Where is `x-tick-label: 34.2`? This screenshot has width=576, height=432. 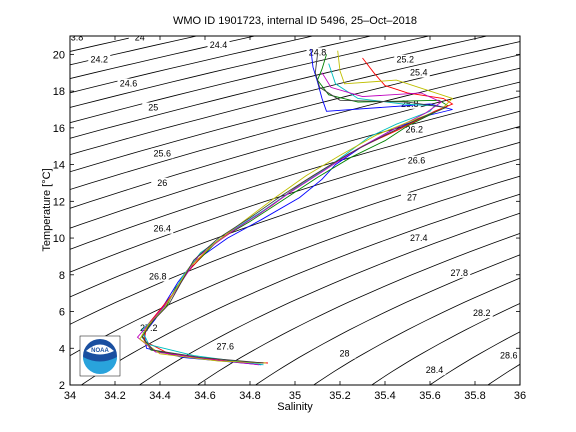
x-tick-label: 34.2 is located at coordinates (114, 396).